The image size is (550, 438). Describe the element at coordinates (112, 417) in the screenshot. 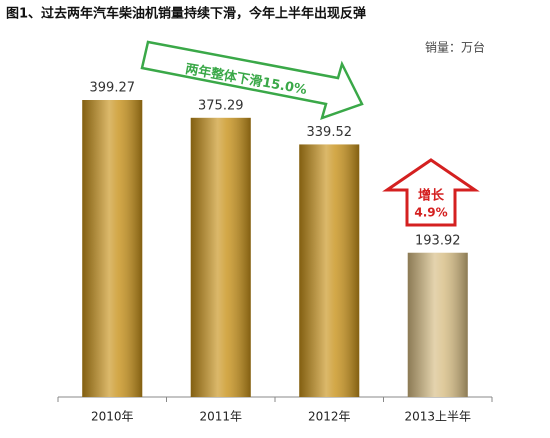

I see `x-tick-label: 2010年` at that location.